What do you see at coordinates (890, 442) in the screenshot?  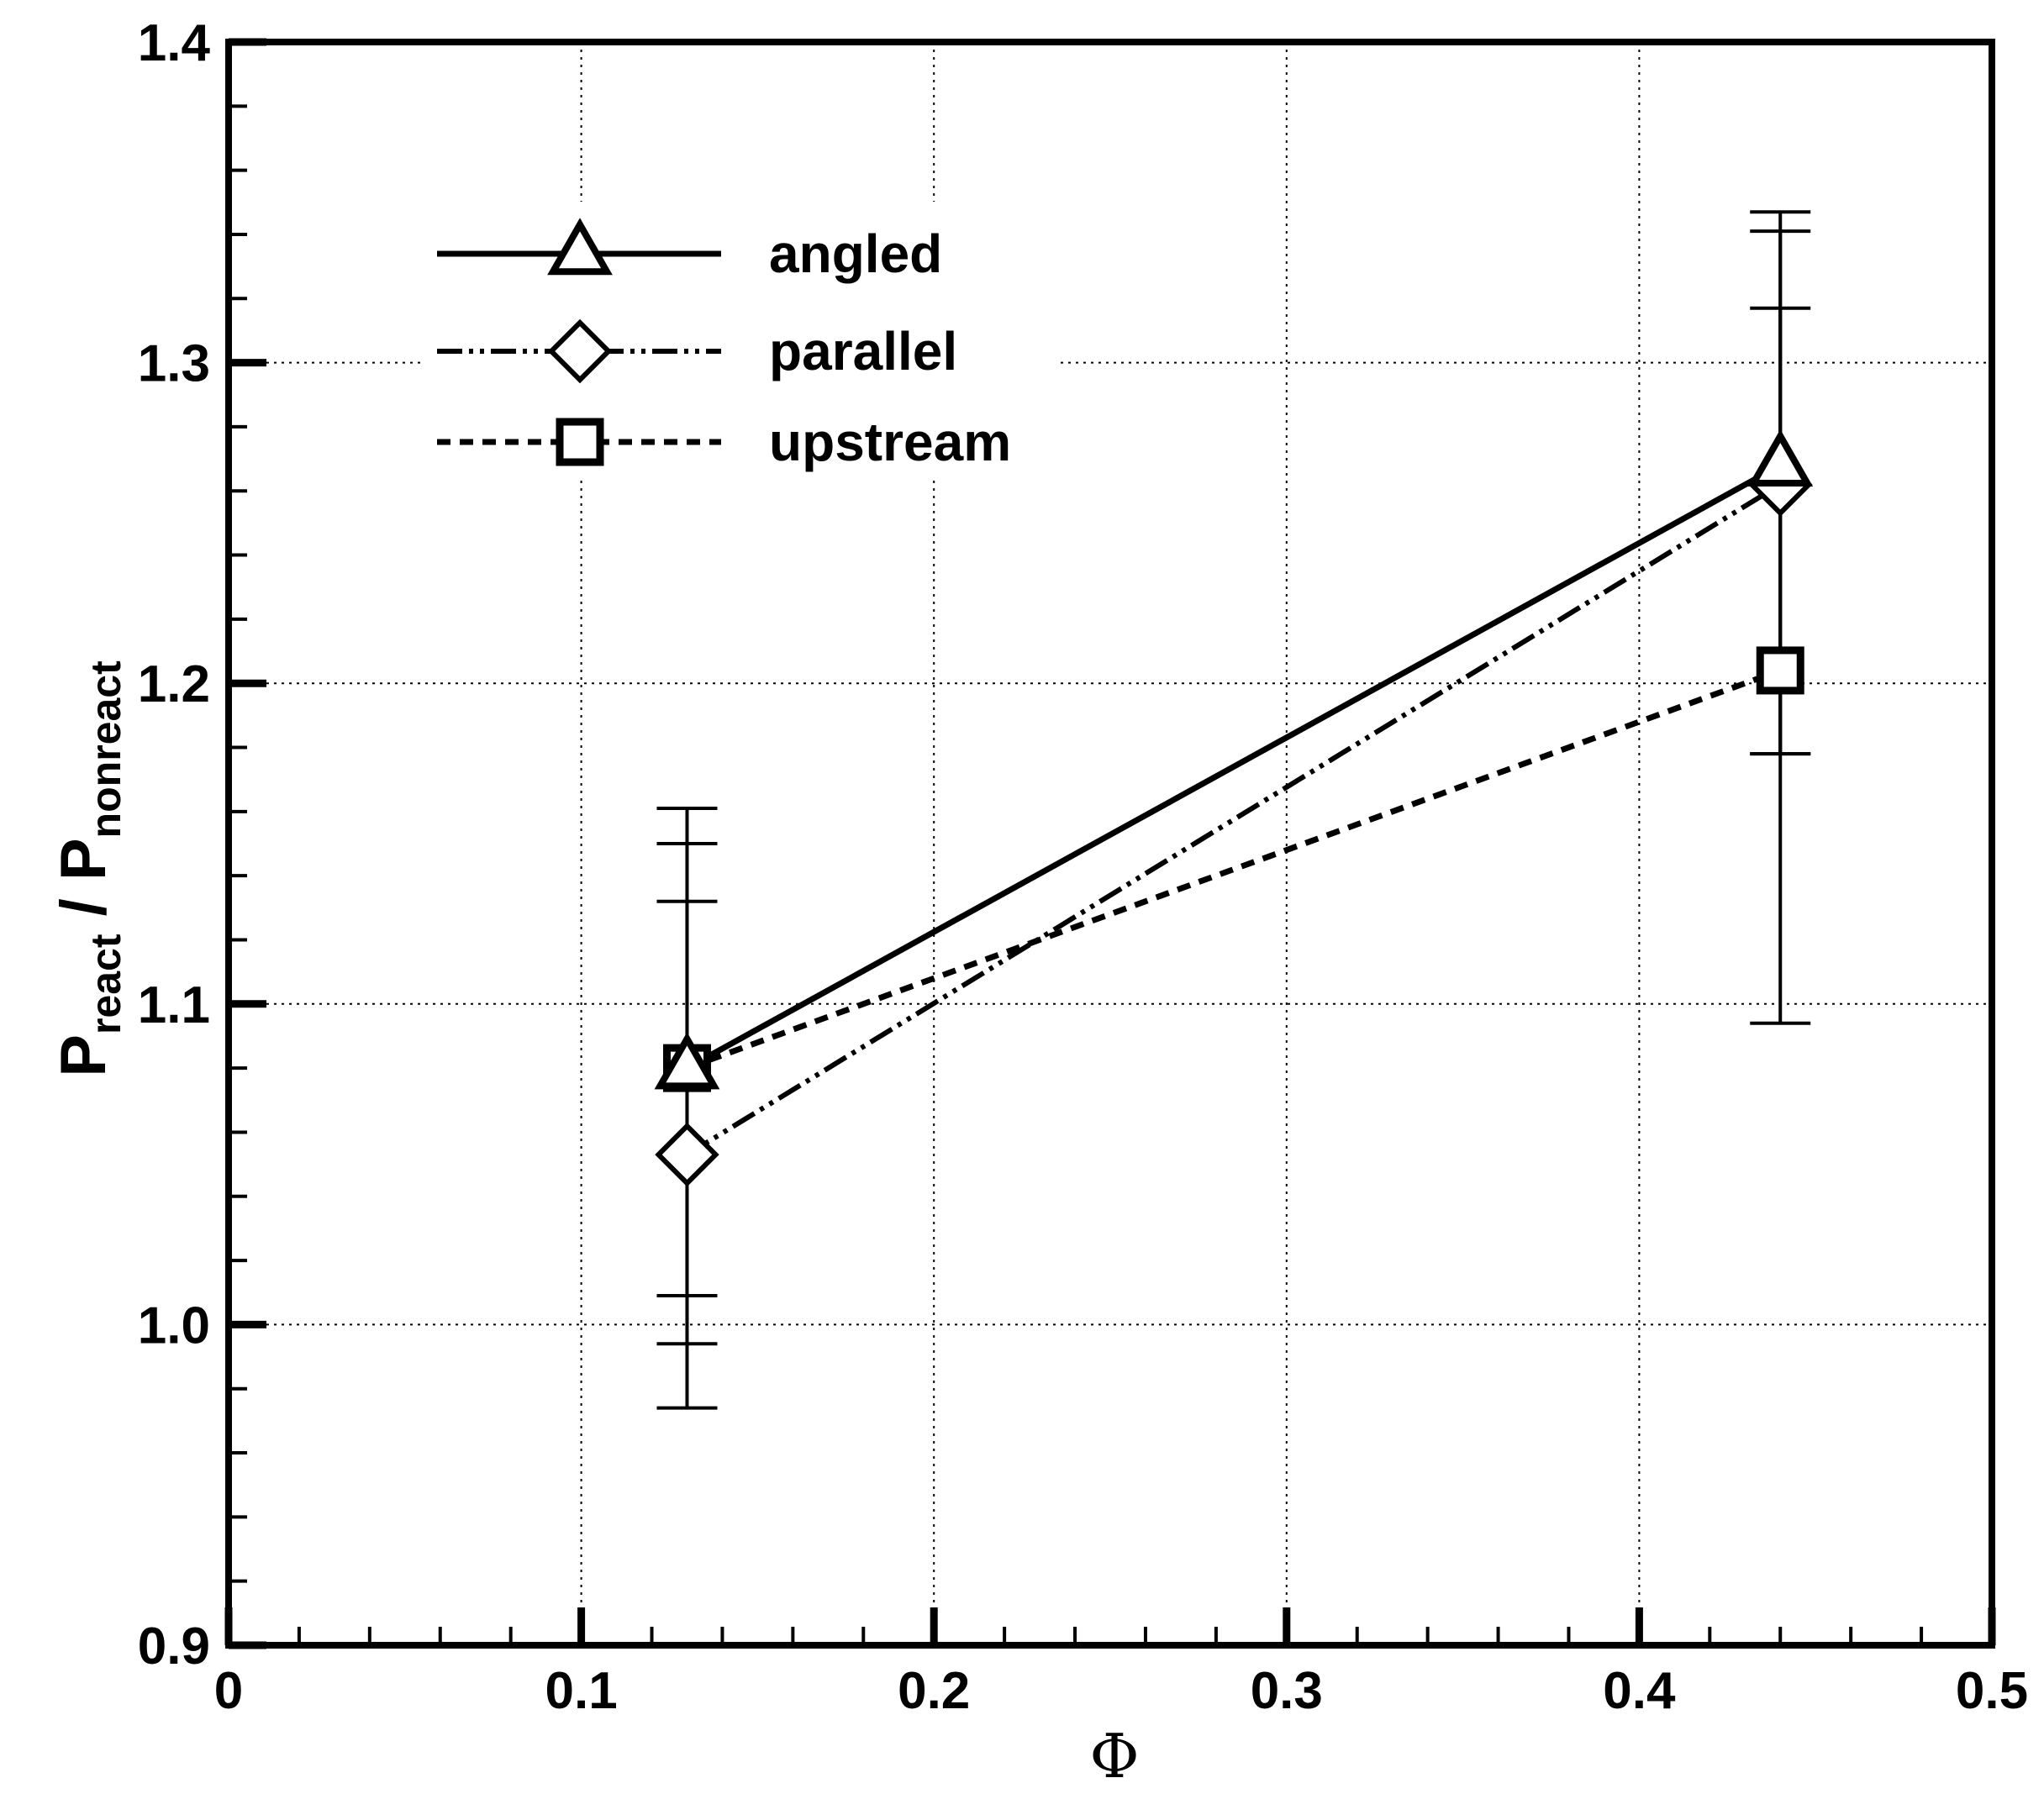 I see `legend-label-upstream: upstream` at bounding box center [890, 442].